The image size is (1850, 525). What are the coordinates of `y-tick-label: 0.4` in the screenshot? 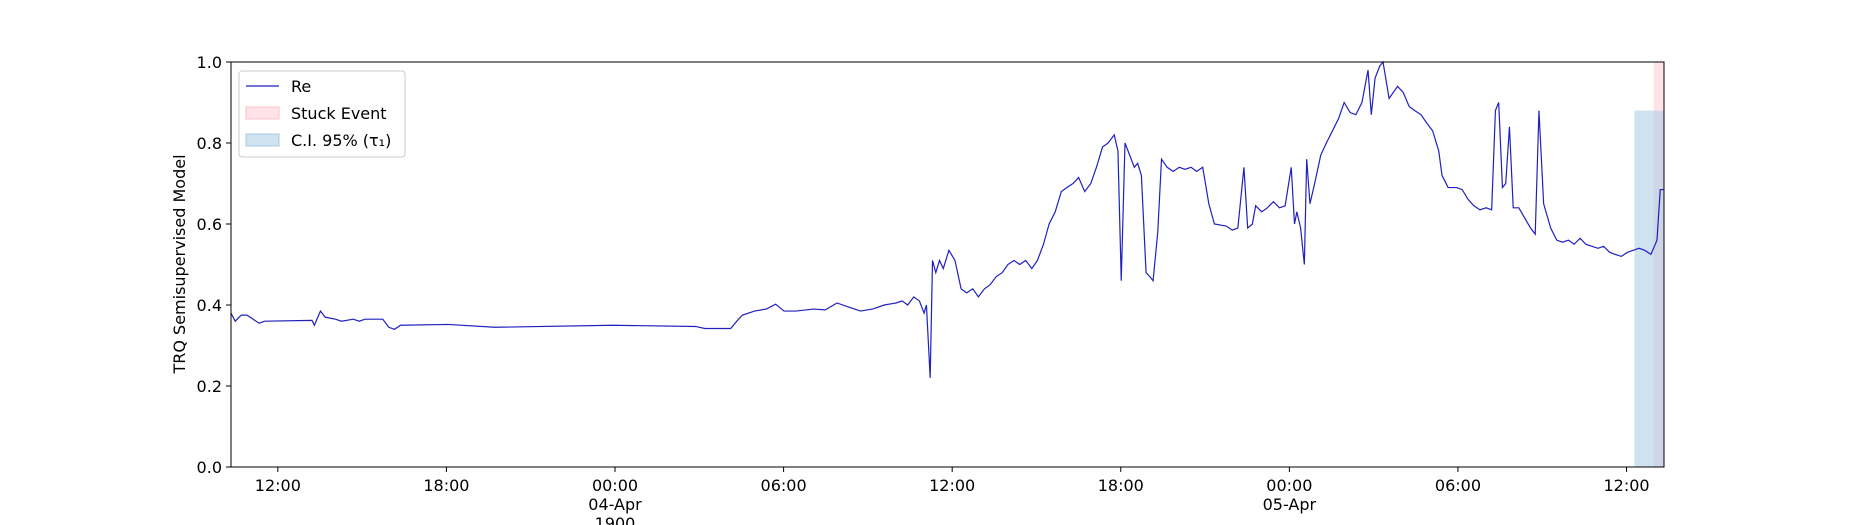 It's located at (209, 305).